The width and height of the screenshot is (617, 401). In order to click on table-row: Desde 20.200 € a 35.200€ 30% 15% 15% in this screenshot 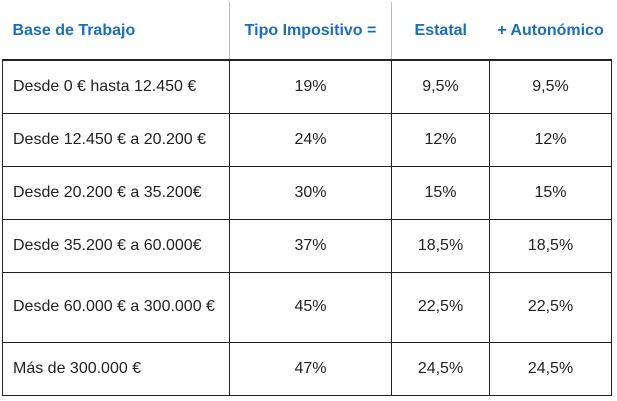, I will do `click(307, 192)`.